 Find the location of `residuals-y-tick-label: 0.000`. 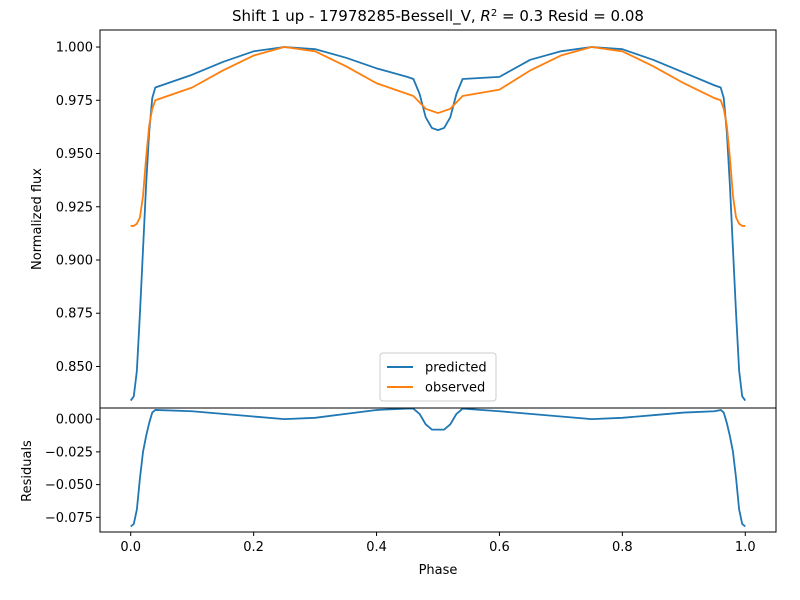

residuals-y-tick-label: 0.000 is located at coordinates (74, 420).